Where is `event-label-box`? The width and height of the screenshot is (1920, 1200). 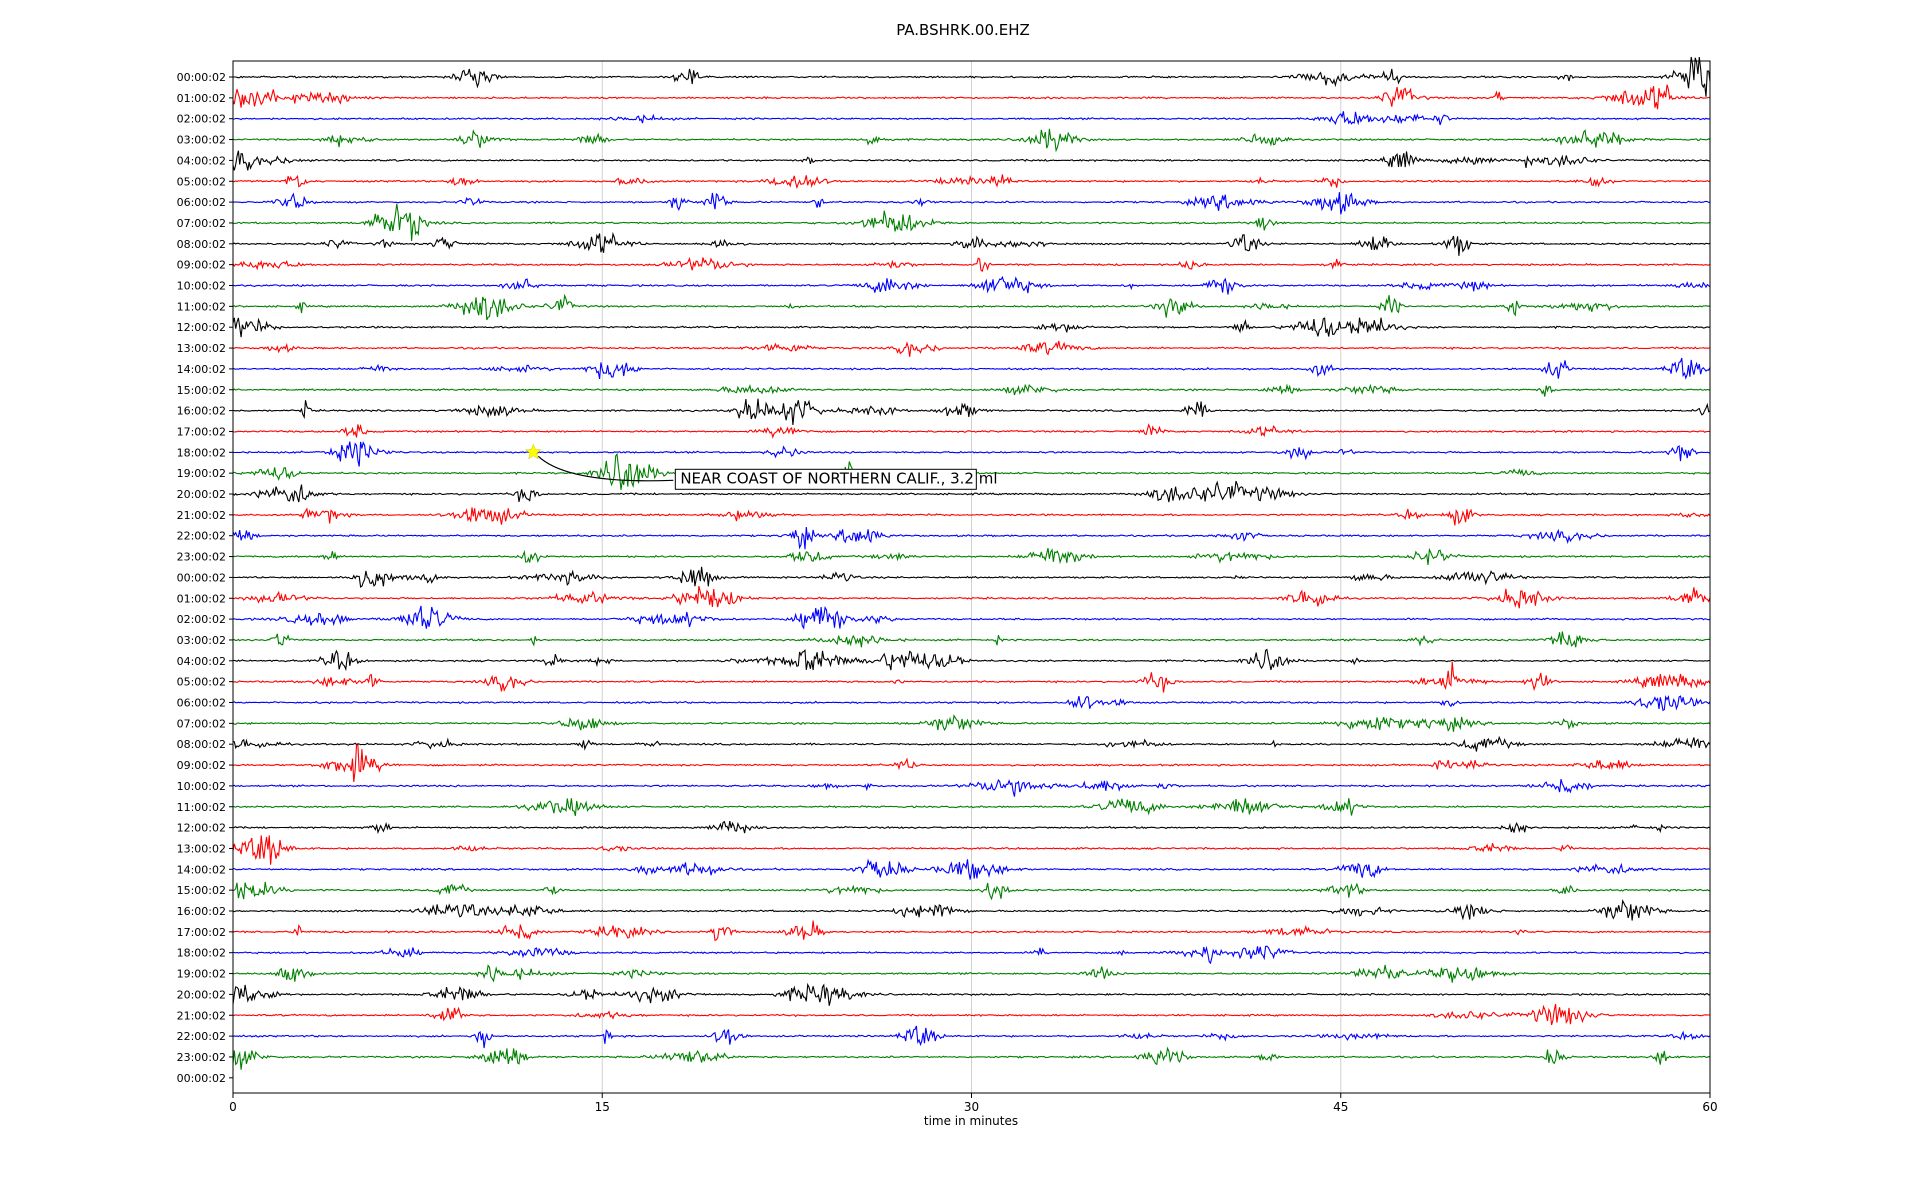
event-label-box is located at coordinates (825, 479).